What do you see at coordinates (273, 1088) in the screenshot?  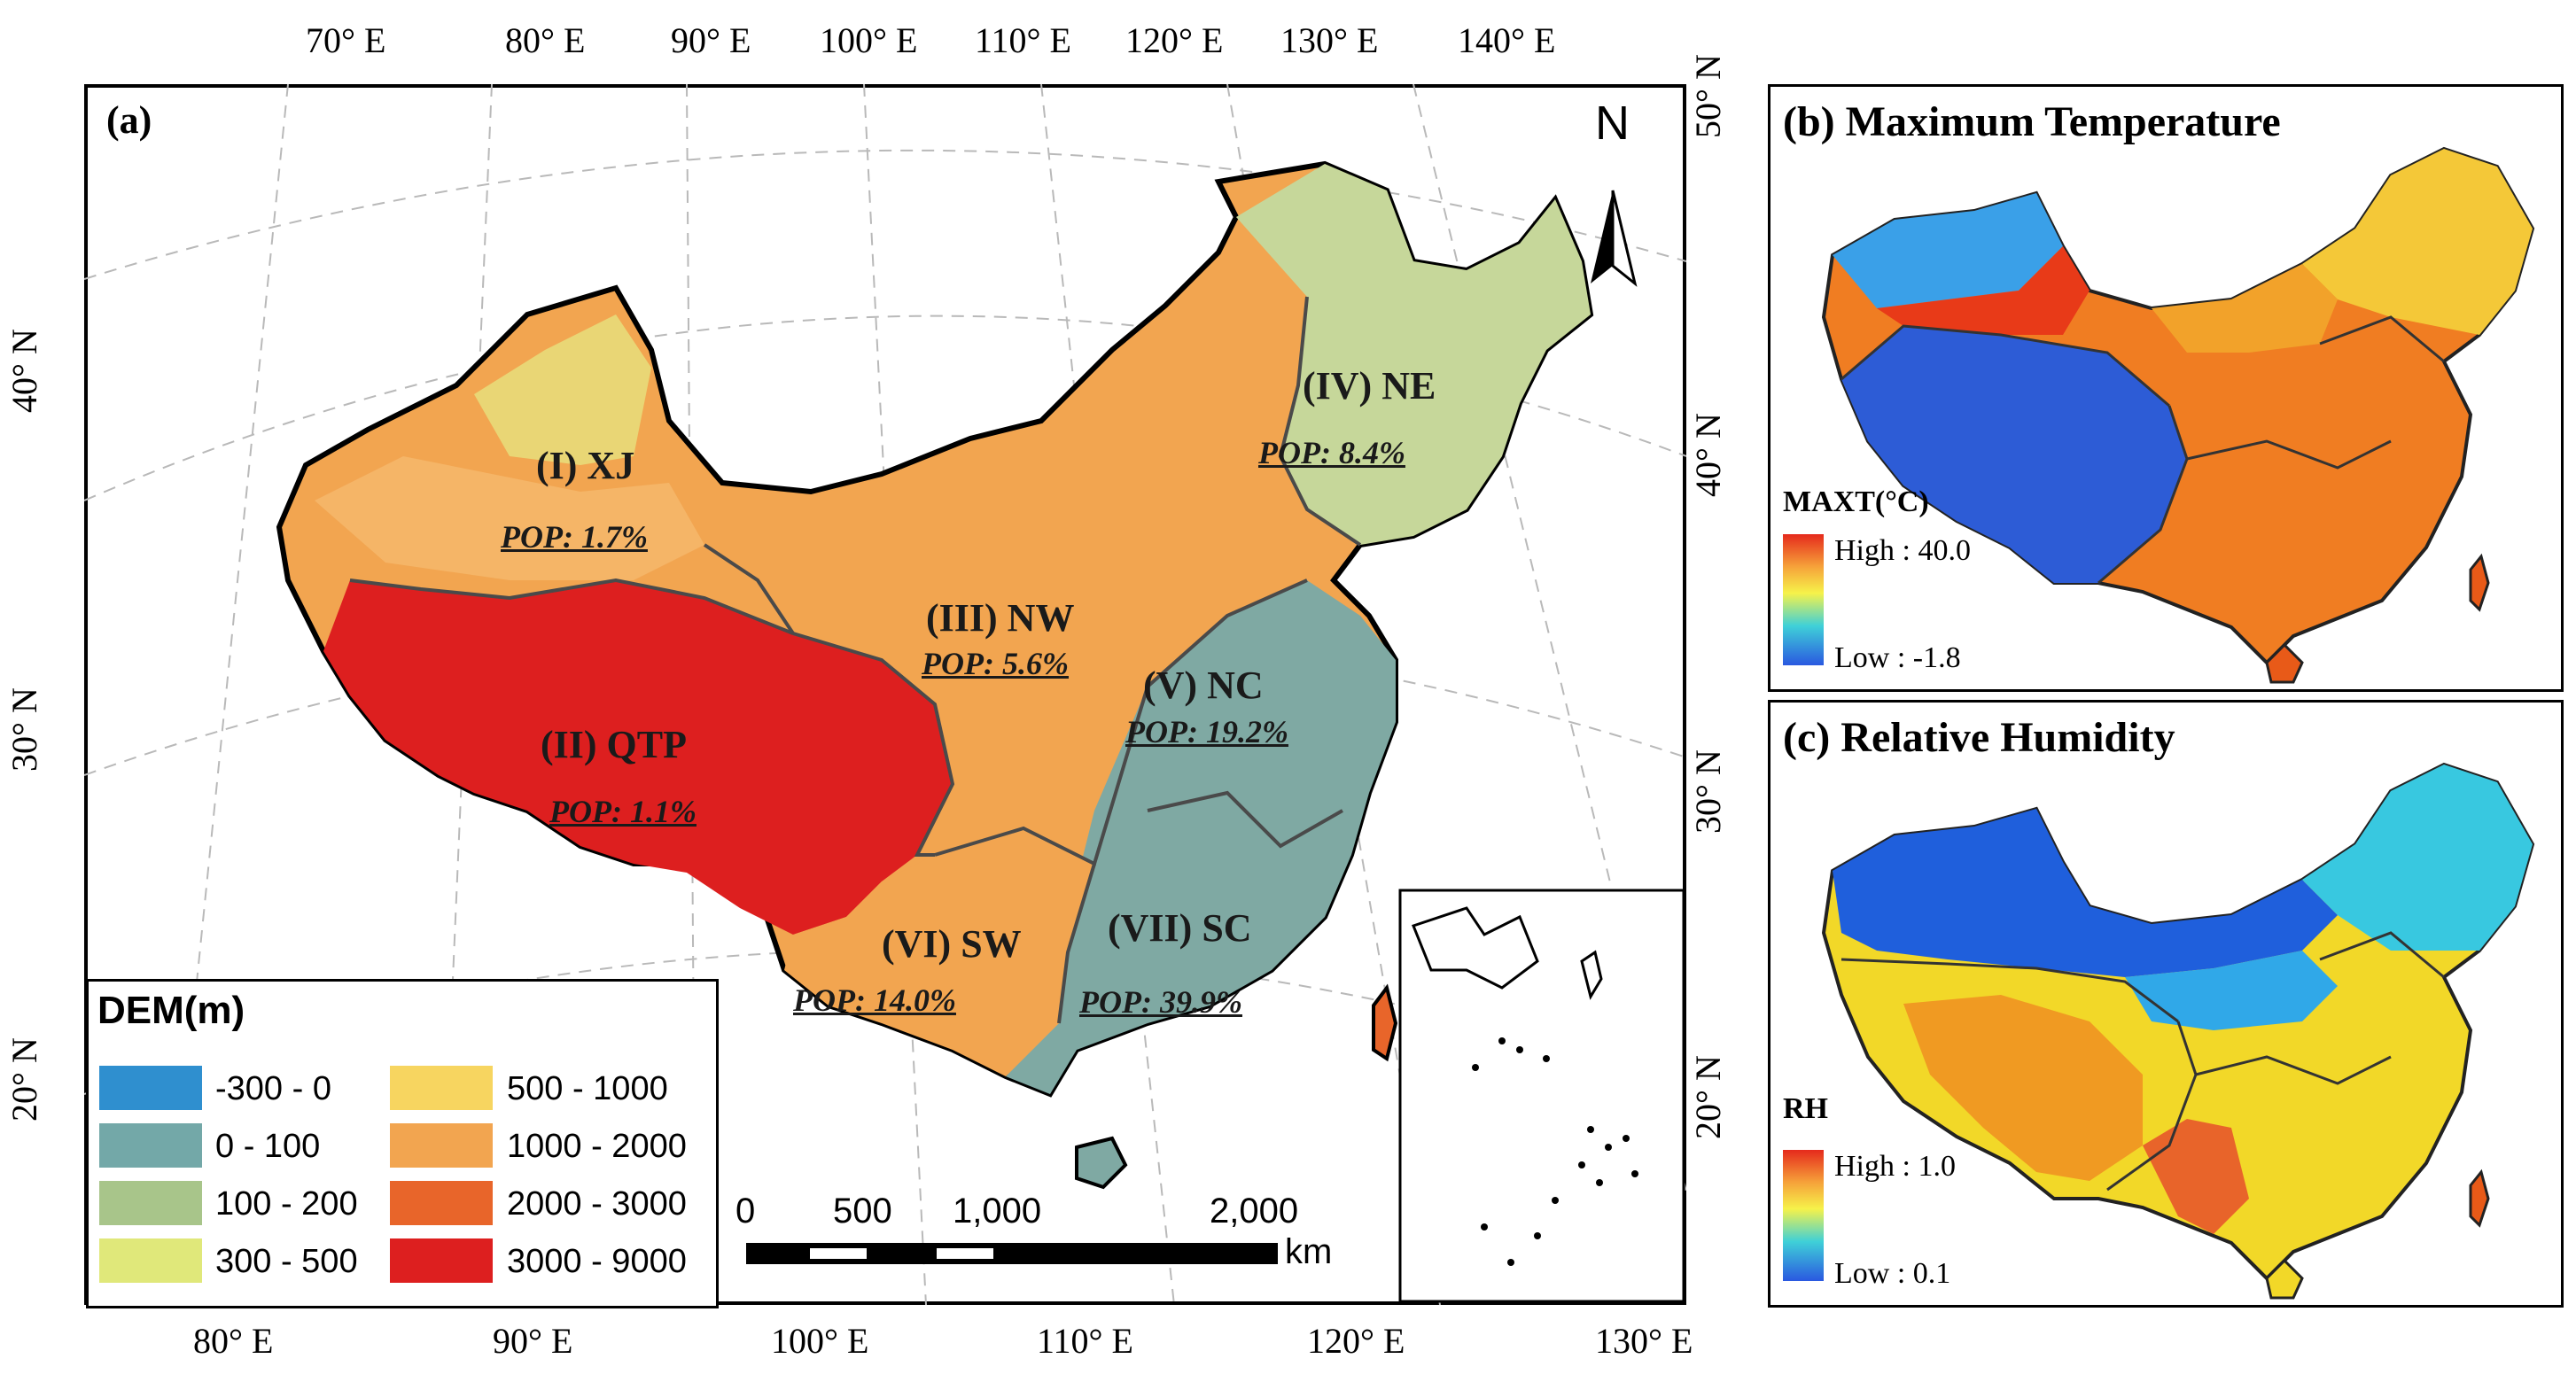 I see `legend-item-label: -300 - 0` at bounding box center [273, 1088].